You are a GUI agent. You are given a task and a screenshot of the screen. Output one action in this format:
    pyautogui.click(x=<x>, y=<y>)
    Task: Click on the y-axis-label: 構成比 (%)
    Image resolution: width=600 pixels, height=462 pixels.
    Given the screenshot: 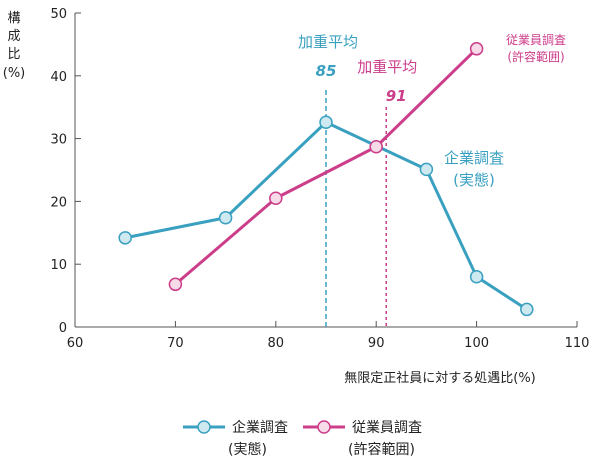 What is the action you would take?
    pyautogui.click(x=14, y=46)
    